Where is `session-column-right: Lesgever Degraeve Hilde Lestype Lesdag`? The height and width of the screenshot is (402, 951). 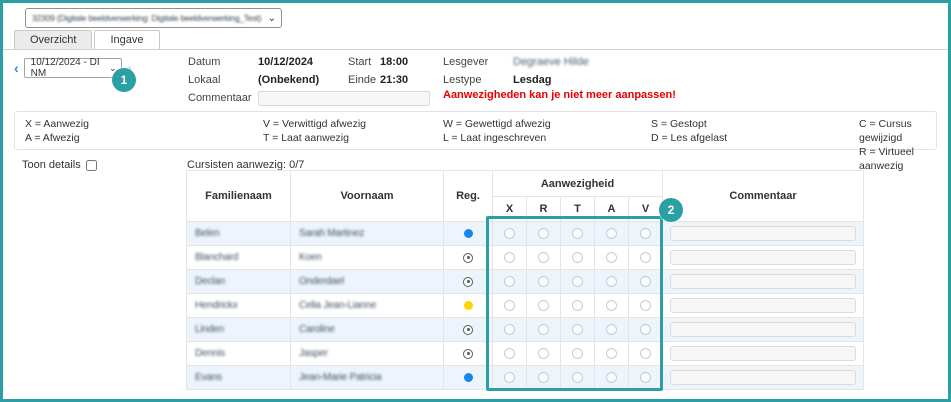
session-column-right: Lesgever Degraeve Hilde Lestype Lesdag is located at coordinates (516, 71).